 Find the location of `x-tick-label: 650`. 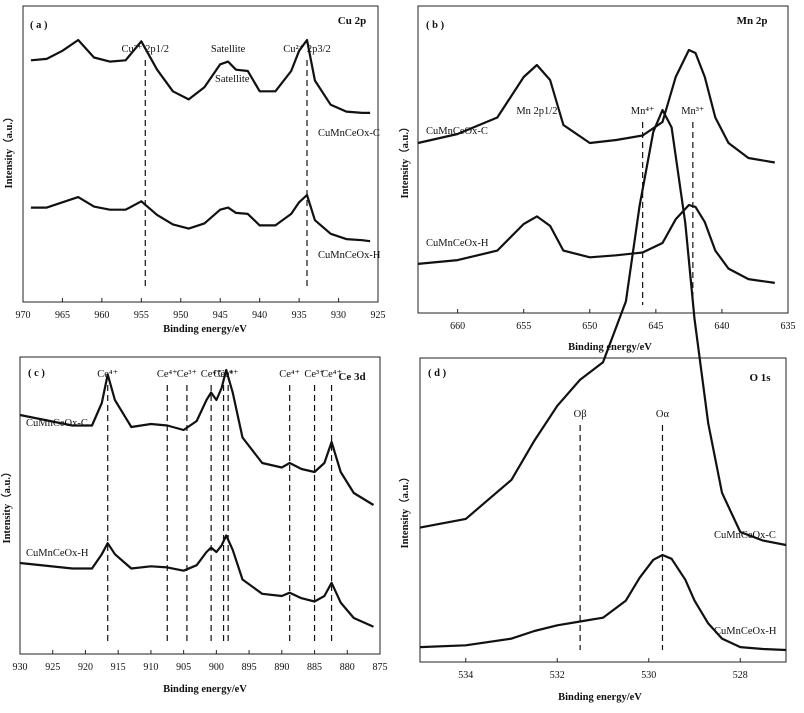

x-tick-label: 650 is located at coordinates (589, 326).